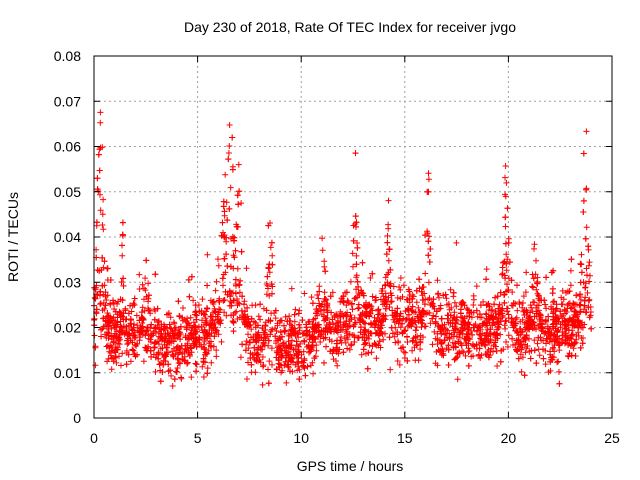 The height and width of the screenshot is (480, 640). What do you see at coordinates (198, 438) in the screenshot?
I see `x-tick-label: 5` at bounding box center [198, 438].